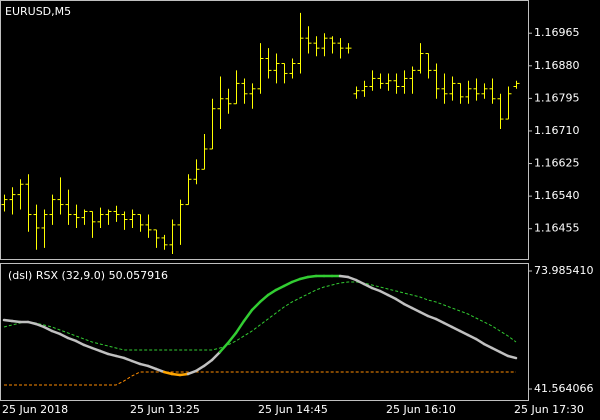  Describe the element at coordinates (557, 97) in the screenshot. I see `y-tick-label: 1.16795` at that location.